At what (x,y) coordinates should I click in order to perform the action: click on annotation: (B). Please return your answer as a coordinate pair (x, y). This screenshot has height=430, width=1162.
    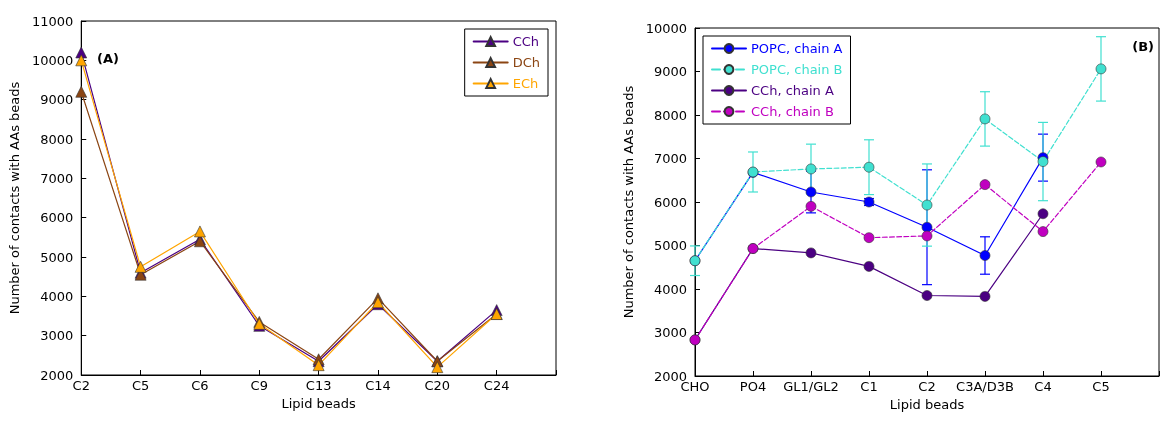
    Looking at the image, I should click on (1143, 46).